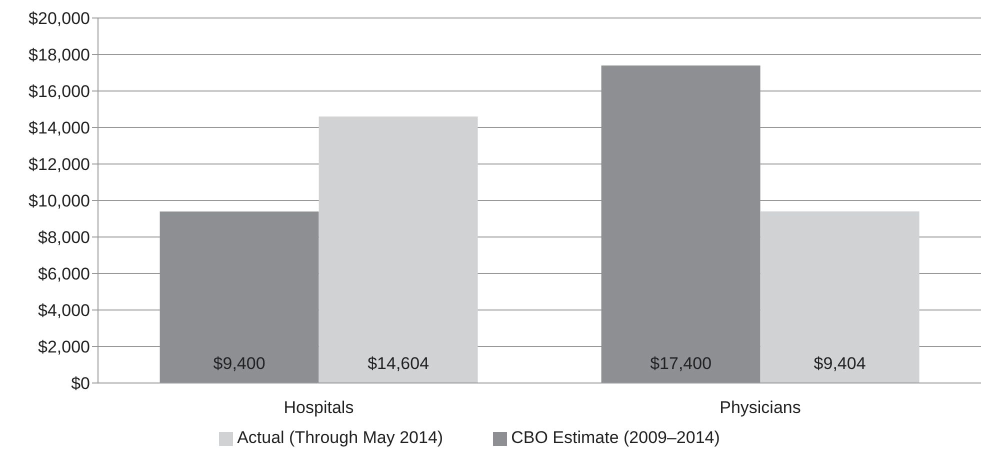 The image size is (981, 461). Describe the element at coordinates (59, 201) in the screenshot. I see `y-tick-label: $10,000` at that location.